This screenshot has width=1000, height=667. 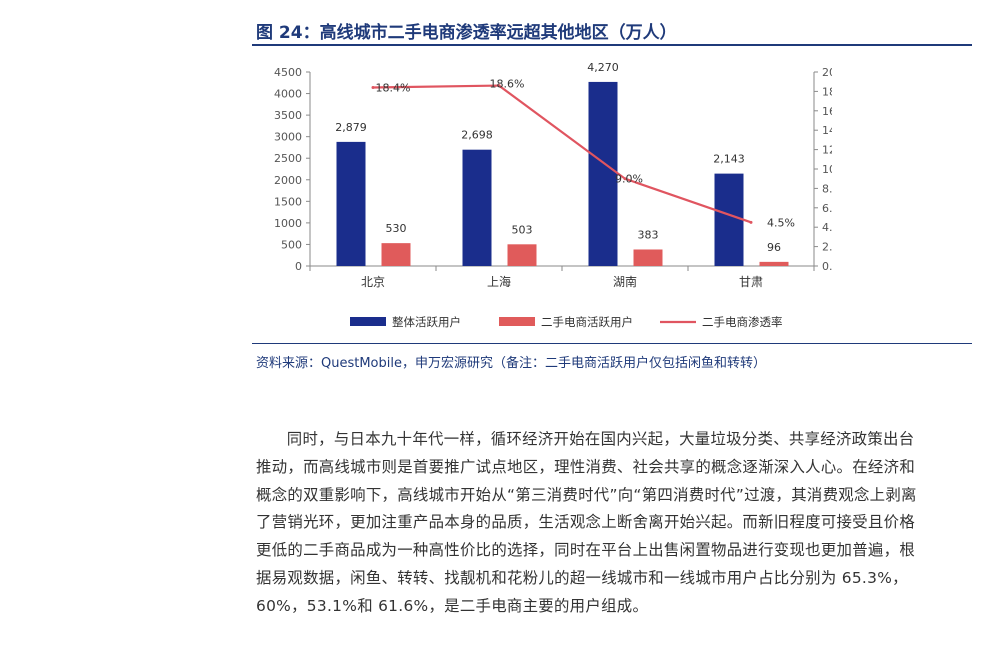 What do you see at coordinates (351, 127) in the screenshot?
I see `bar-data-label: 2,879` at bounding box center [351, 127].